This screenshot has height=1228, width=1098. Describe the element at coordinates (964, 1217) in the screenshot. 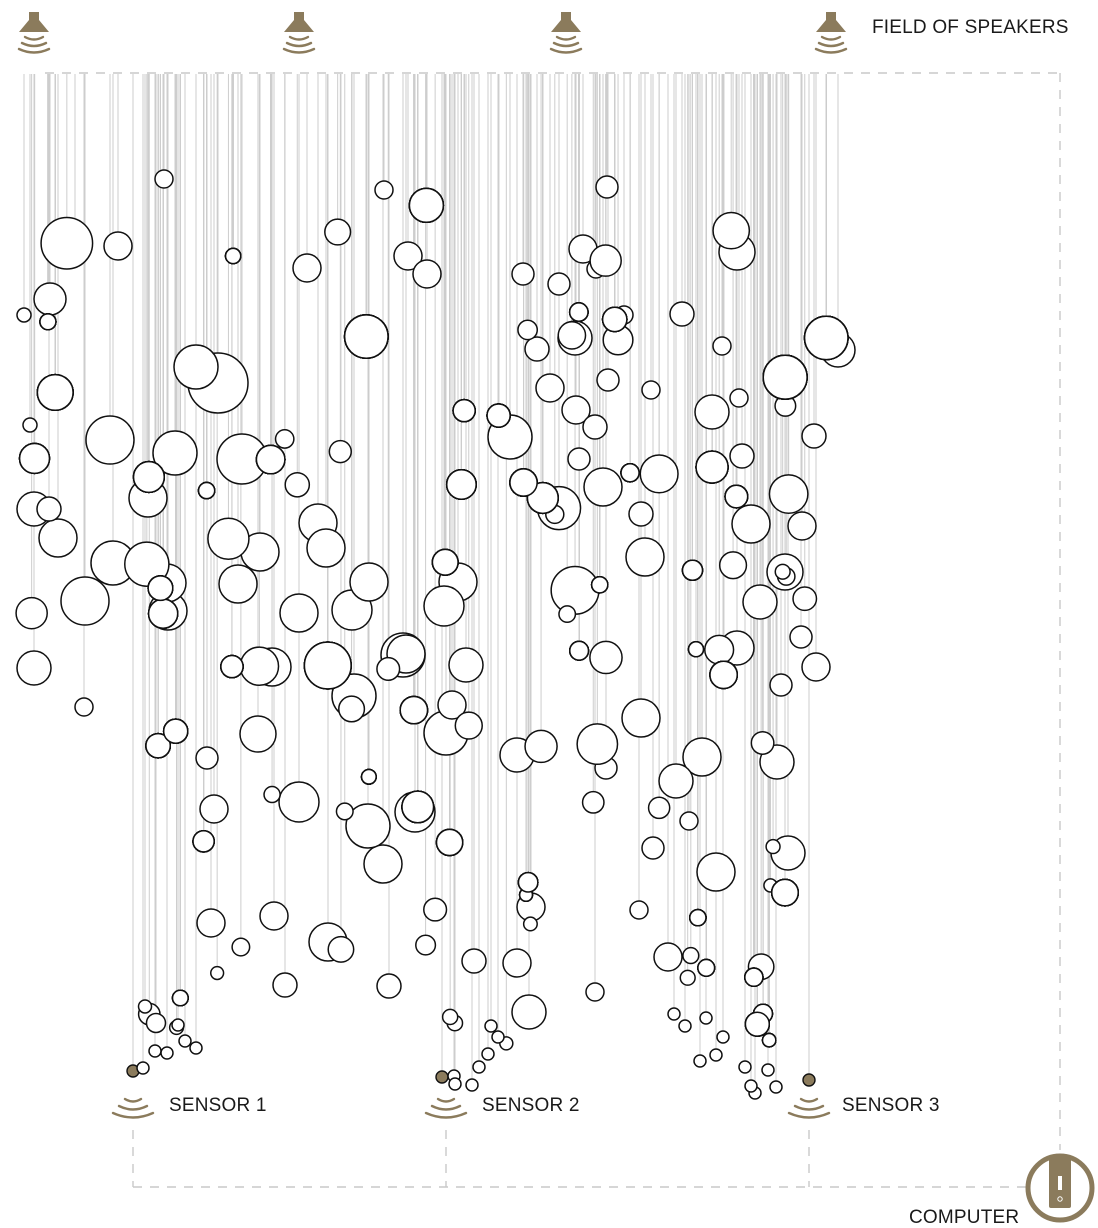

I see `computer-label: COMPUTER` at that location.